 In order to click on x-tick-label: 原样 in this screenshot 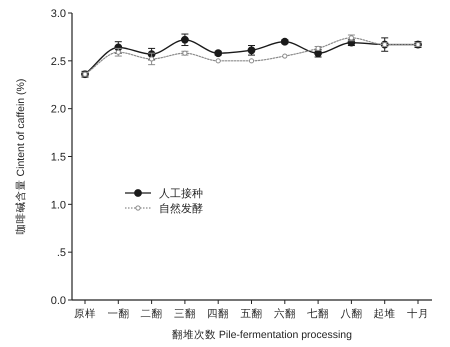, I will do `click(85, 314)`.